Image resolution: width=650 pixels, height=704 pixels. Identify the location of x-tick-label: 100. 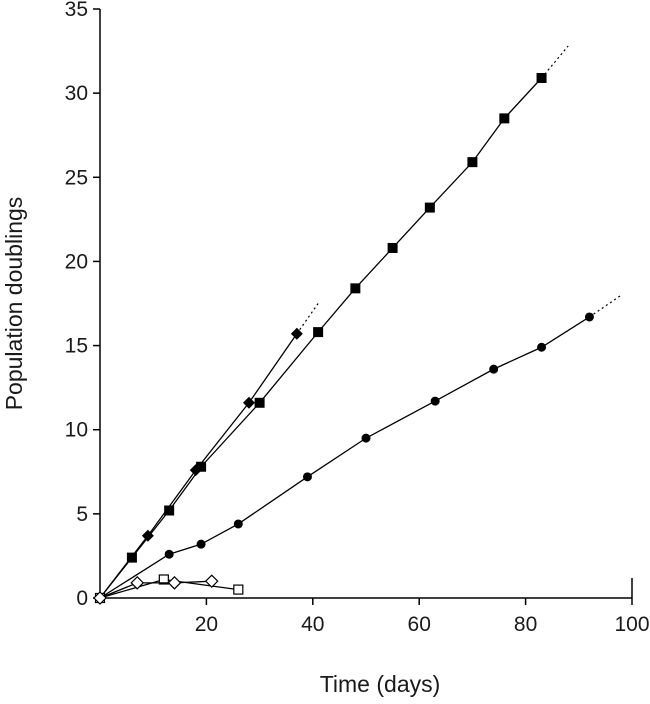
(631, 624).